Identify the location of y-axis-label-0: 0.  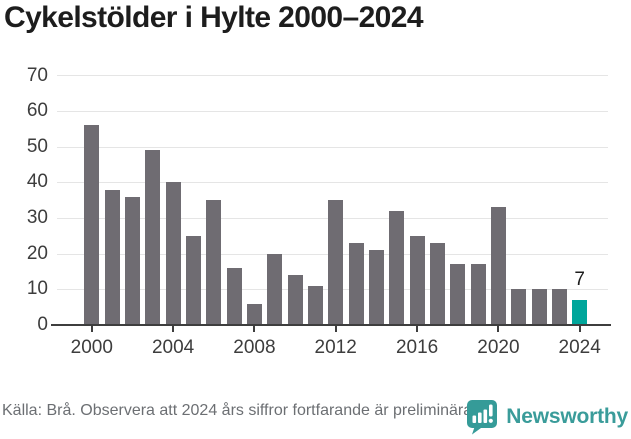
(42, 324).